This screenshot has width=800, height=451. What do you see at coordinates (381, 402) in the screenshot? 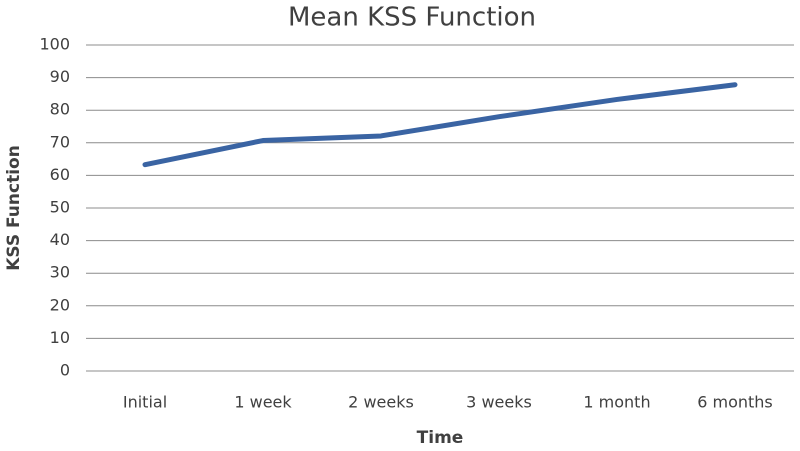
I see `x-tick-label: 2 weeks` at bounding box center [381, 402].